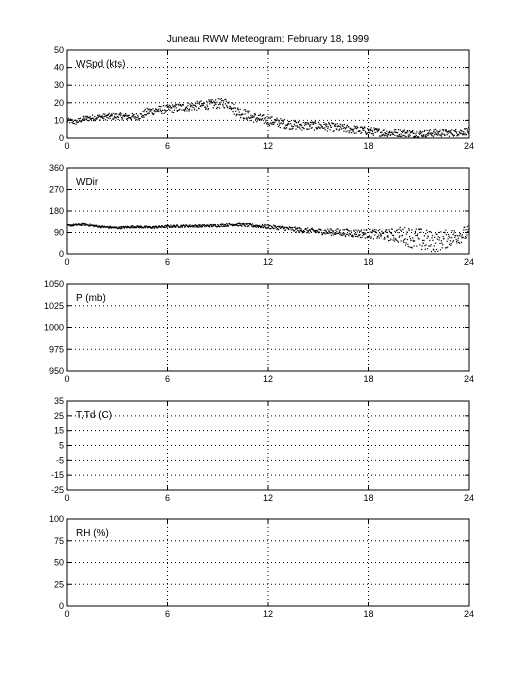 The width and height of the screenshot is (520, 683). I want to click on x-tick-label: 0, so click(66, 379).